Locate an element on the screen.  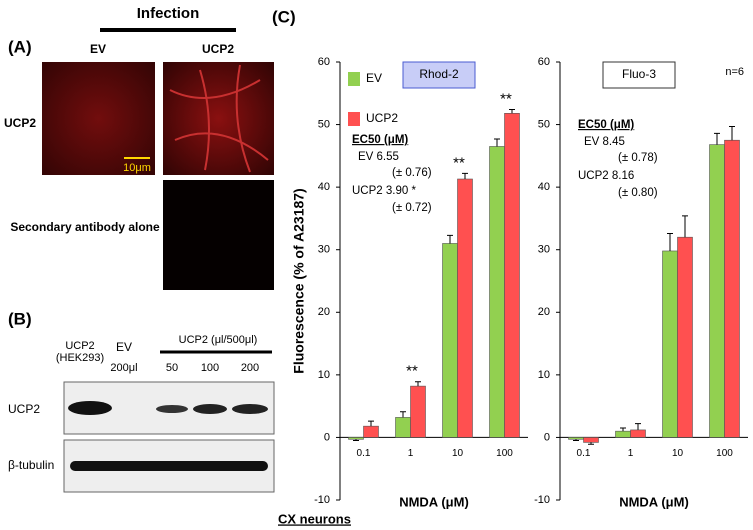
ec50-text: EV 6.55 is located at coordinates (378, 157).